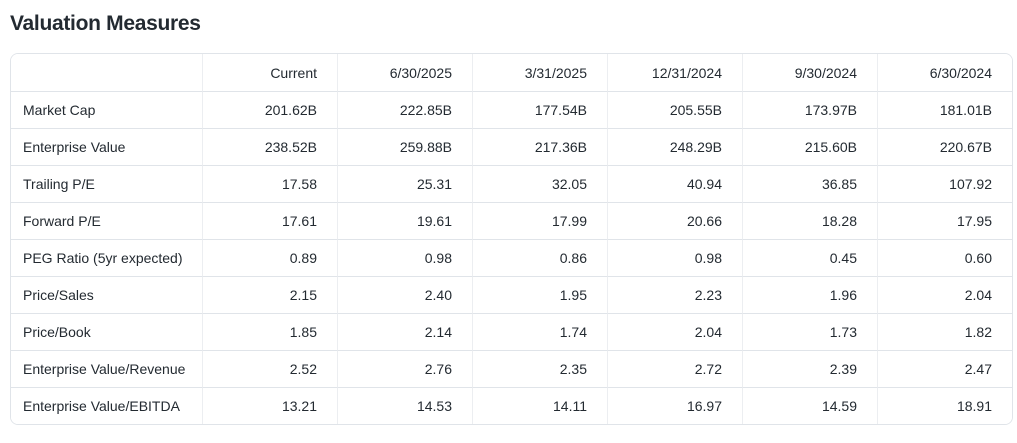  I want to click on value-cell: 0.86, so click(539, 257).